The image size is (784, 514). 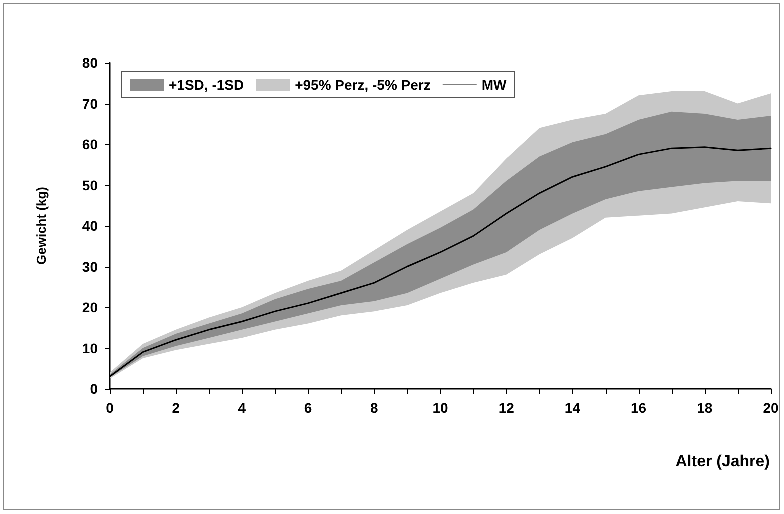 I want to click on y-tick-label: 40, so click(x=90, y=226).